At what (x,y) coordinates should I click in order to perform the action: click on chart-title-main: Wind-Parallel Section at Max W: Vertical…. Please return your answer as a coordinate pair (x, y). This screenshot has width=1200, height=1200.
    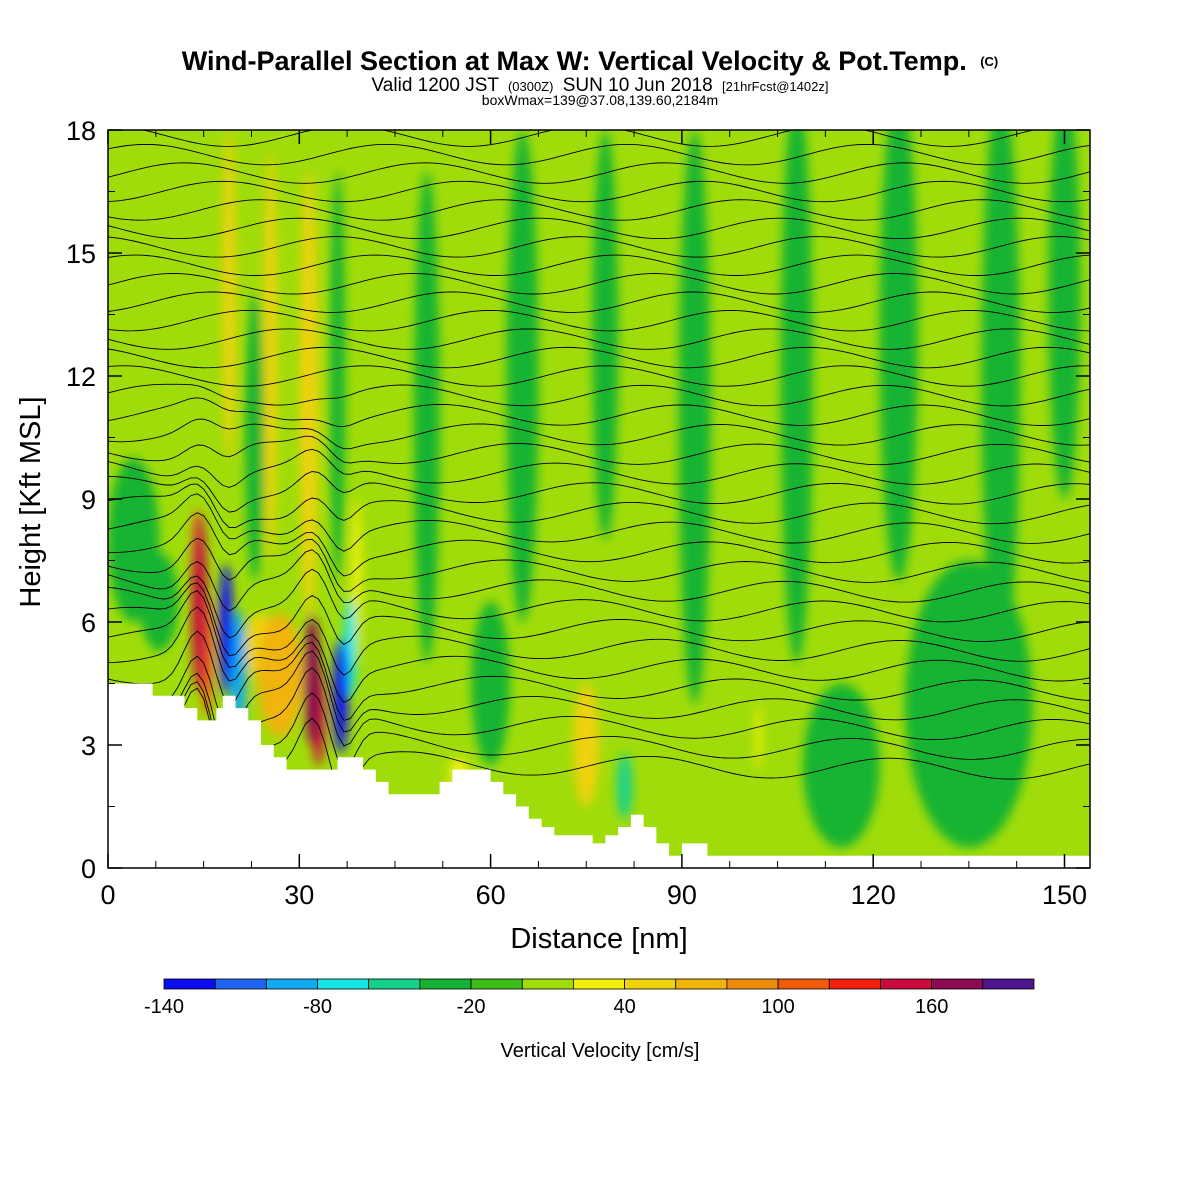
    Looking at the image, I should click on (574, 61).